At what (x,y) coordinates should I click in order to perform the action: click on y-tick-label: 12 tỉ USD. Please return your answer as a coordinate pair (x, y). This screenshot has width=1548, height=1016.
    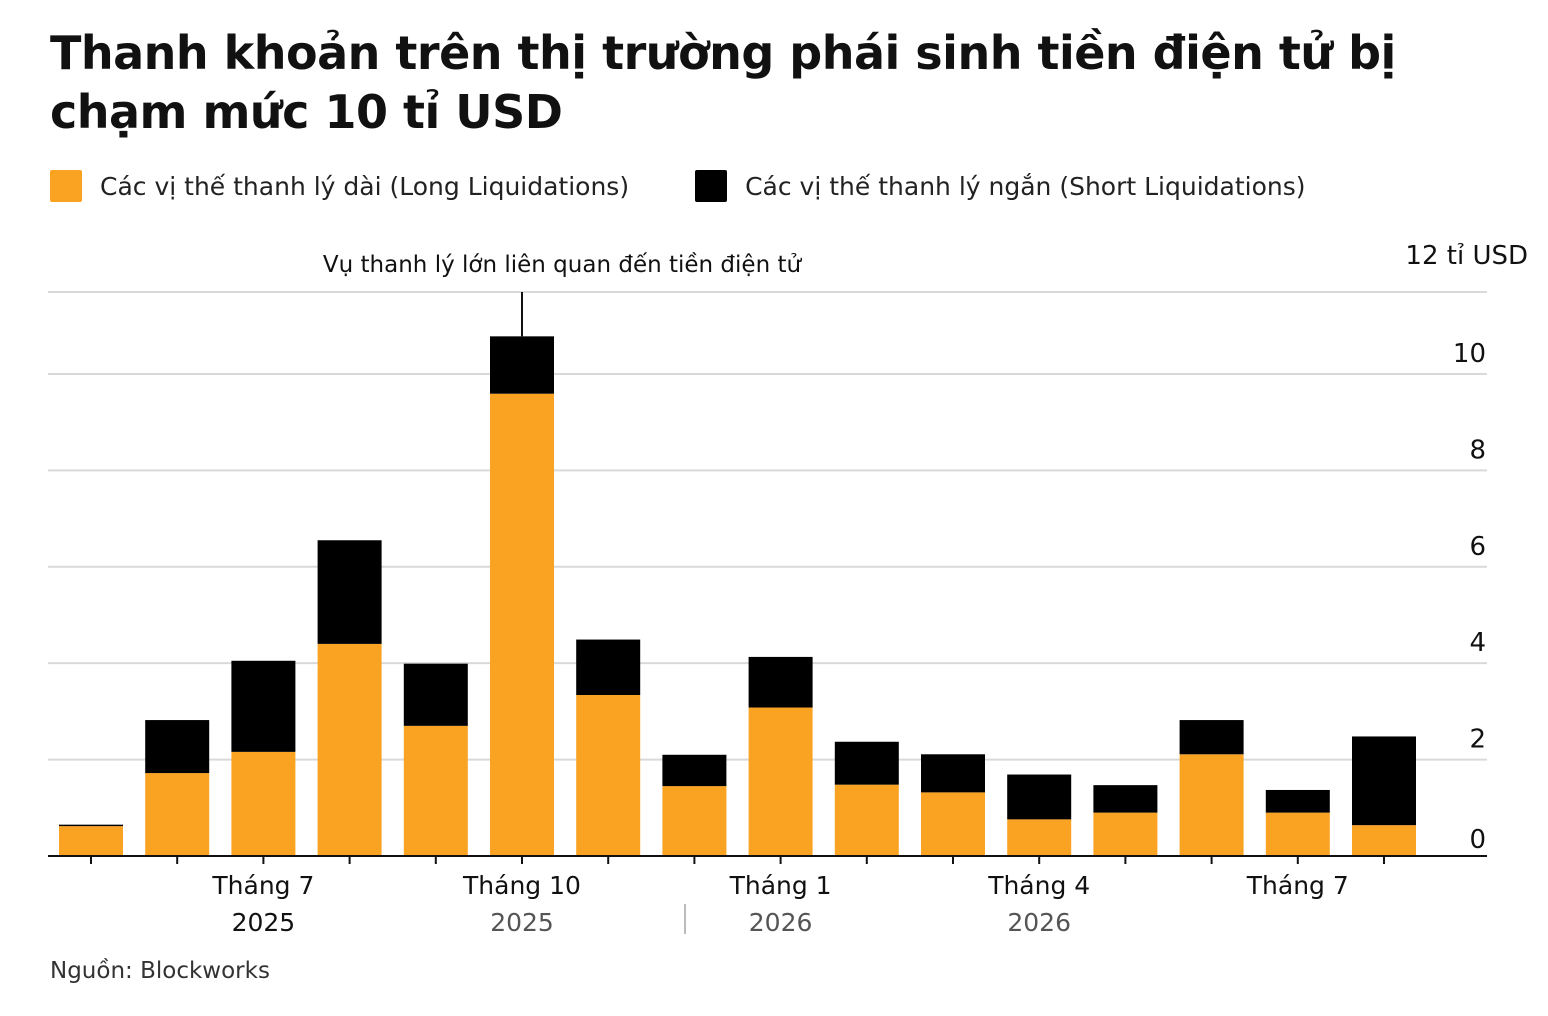
    Looking at the image, I should click on (1466, 256).